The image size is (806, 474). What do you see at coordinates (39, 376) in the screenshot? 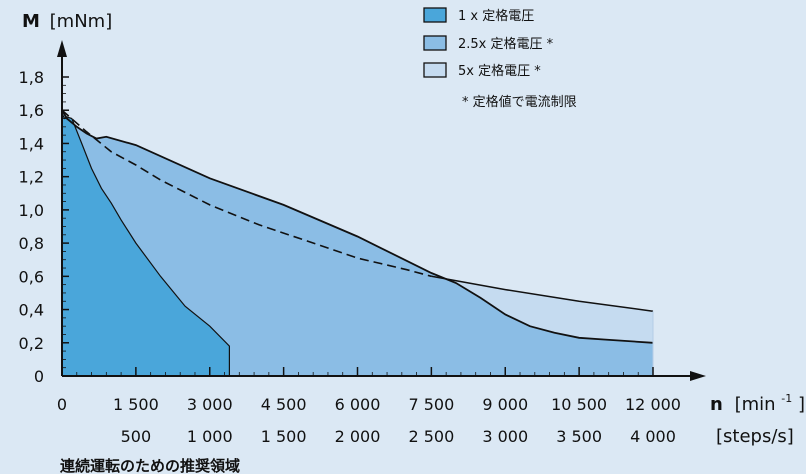
I see `y-tick-label: 0` at bounding box center [39, 376].